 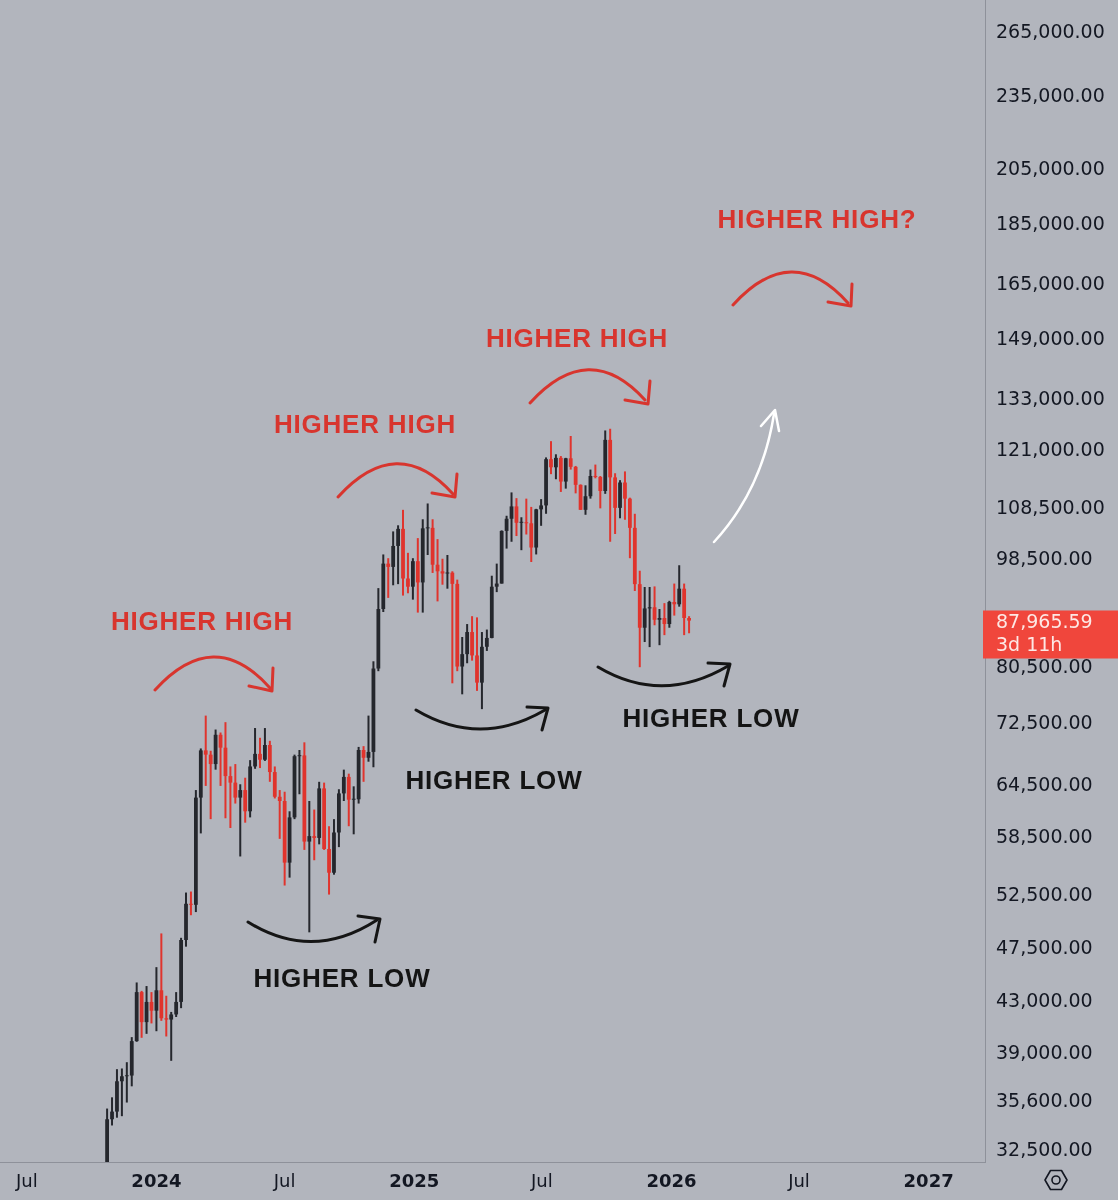 What do you see at coordinates (1050, 398) in the screenshot?
I see `y-tick-label: 133,000.00` at bounding box center [1050, 398].